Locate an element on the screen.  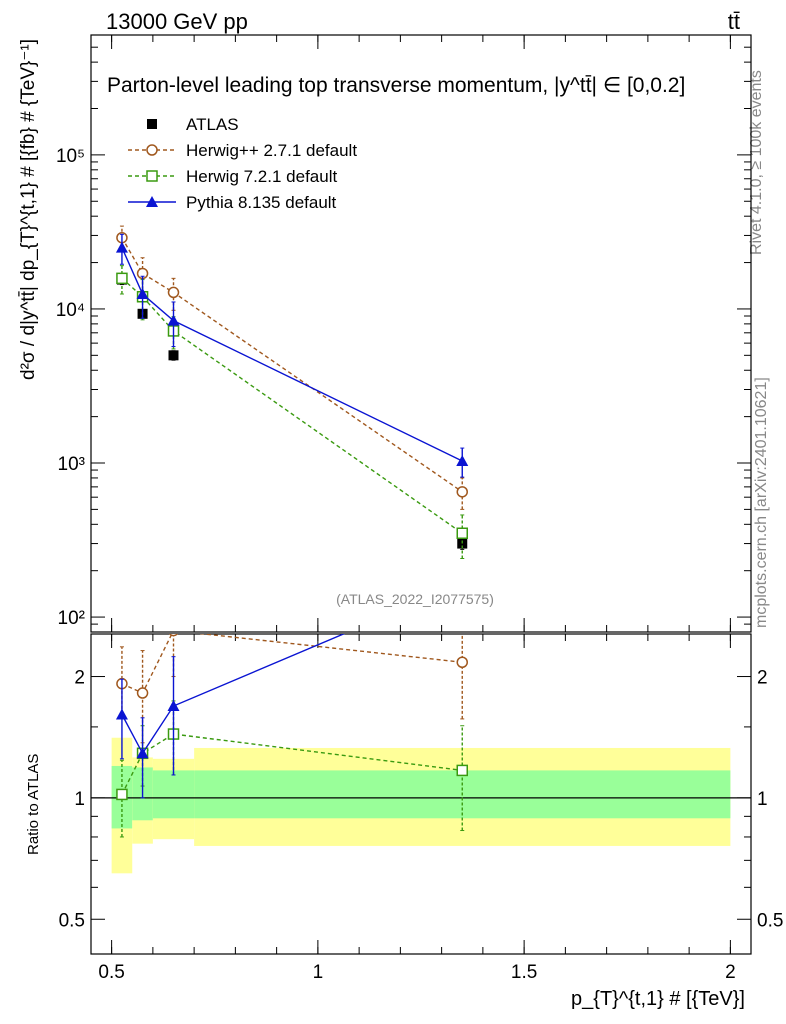
band-inner is located at coordinates (173, 794).